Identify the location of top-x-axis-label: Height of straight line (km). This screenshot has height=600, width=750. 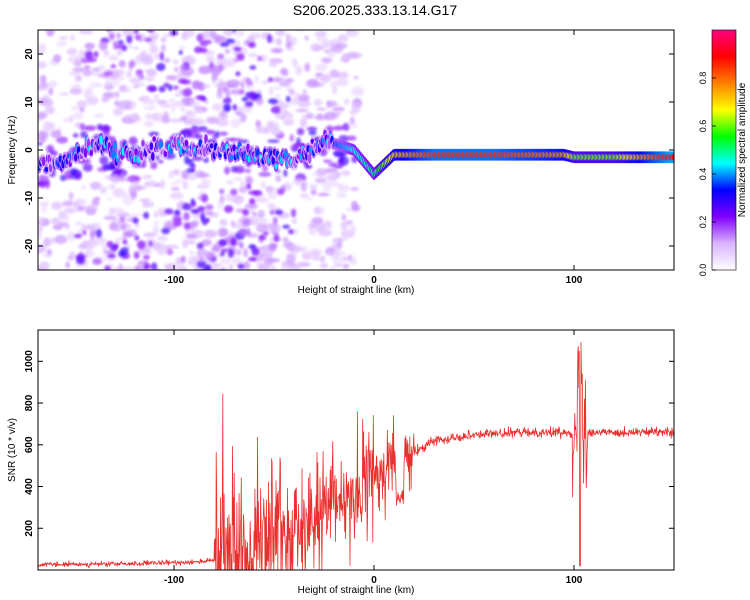
(356, 290).